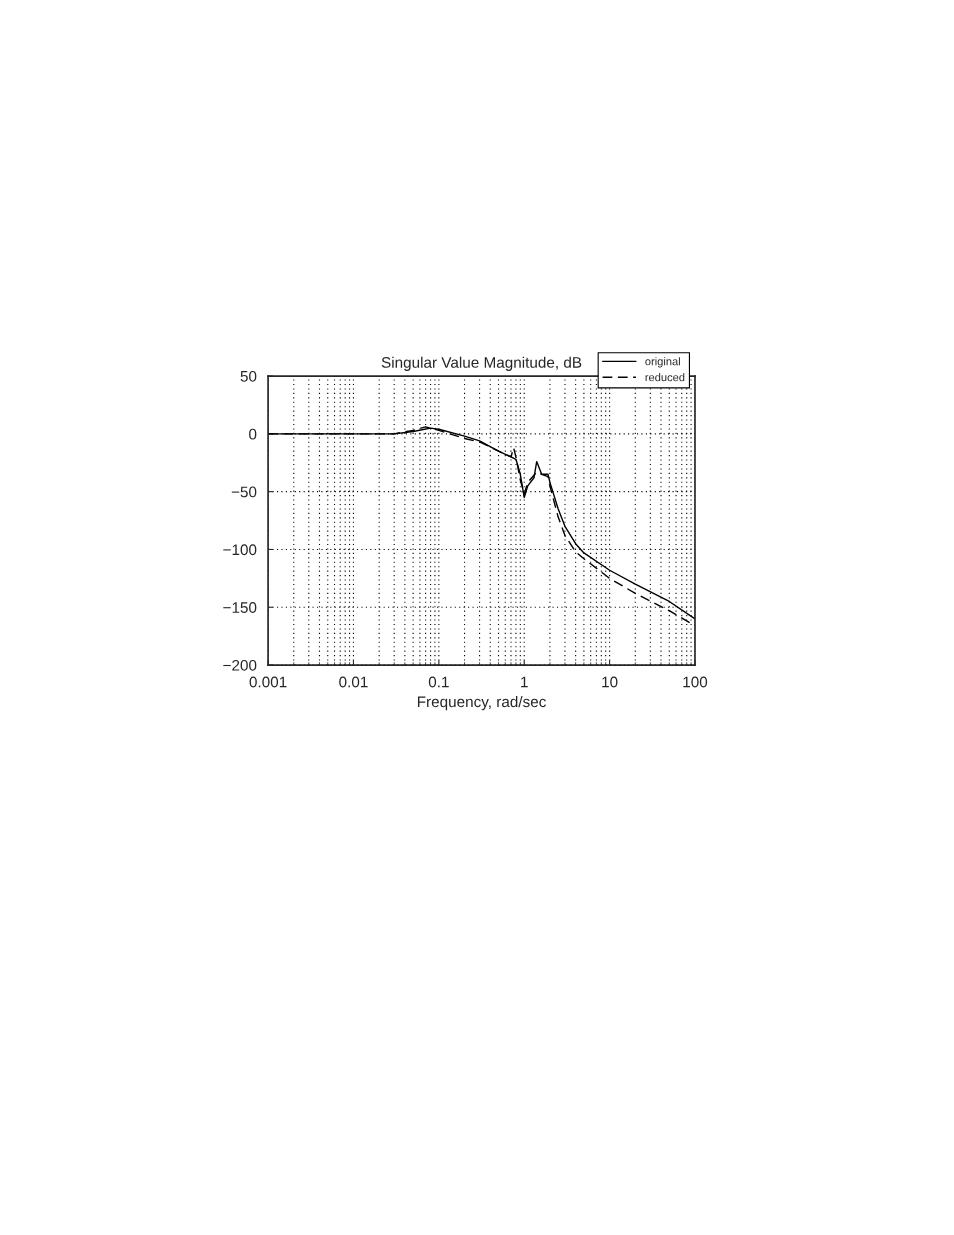  Describe the element at coordinates (665, 377) in the screenshot. I see `legend-label: reduced` at that location.